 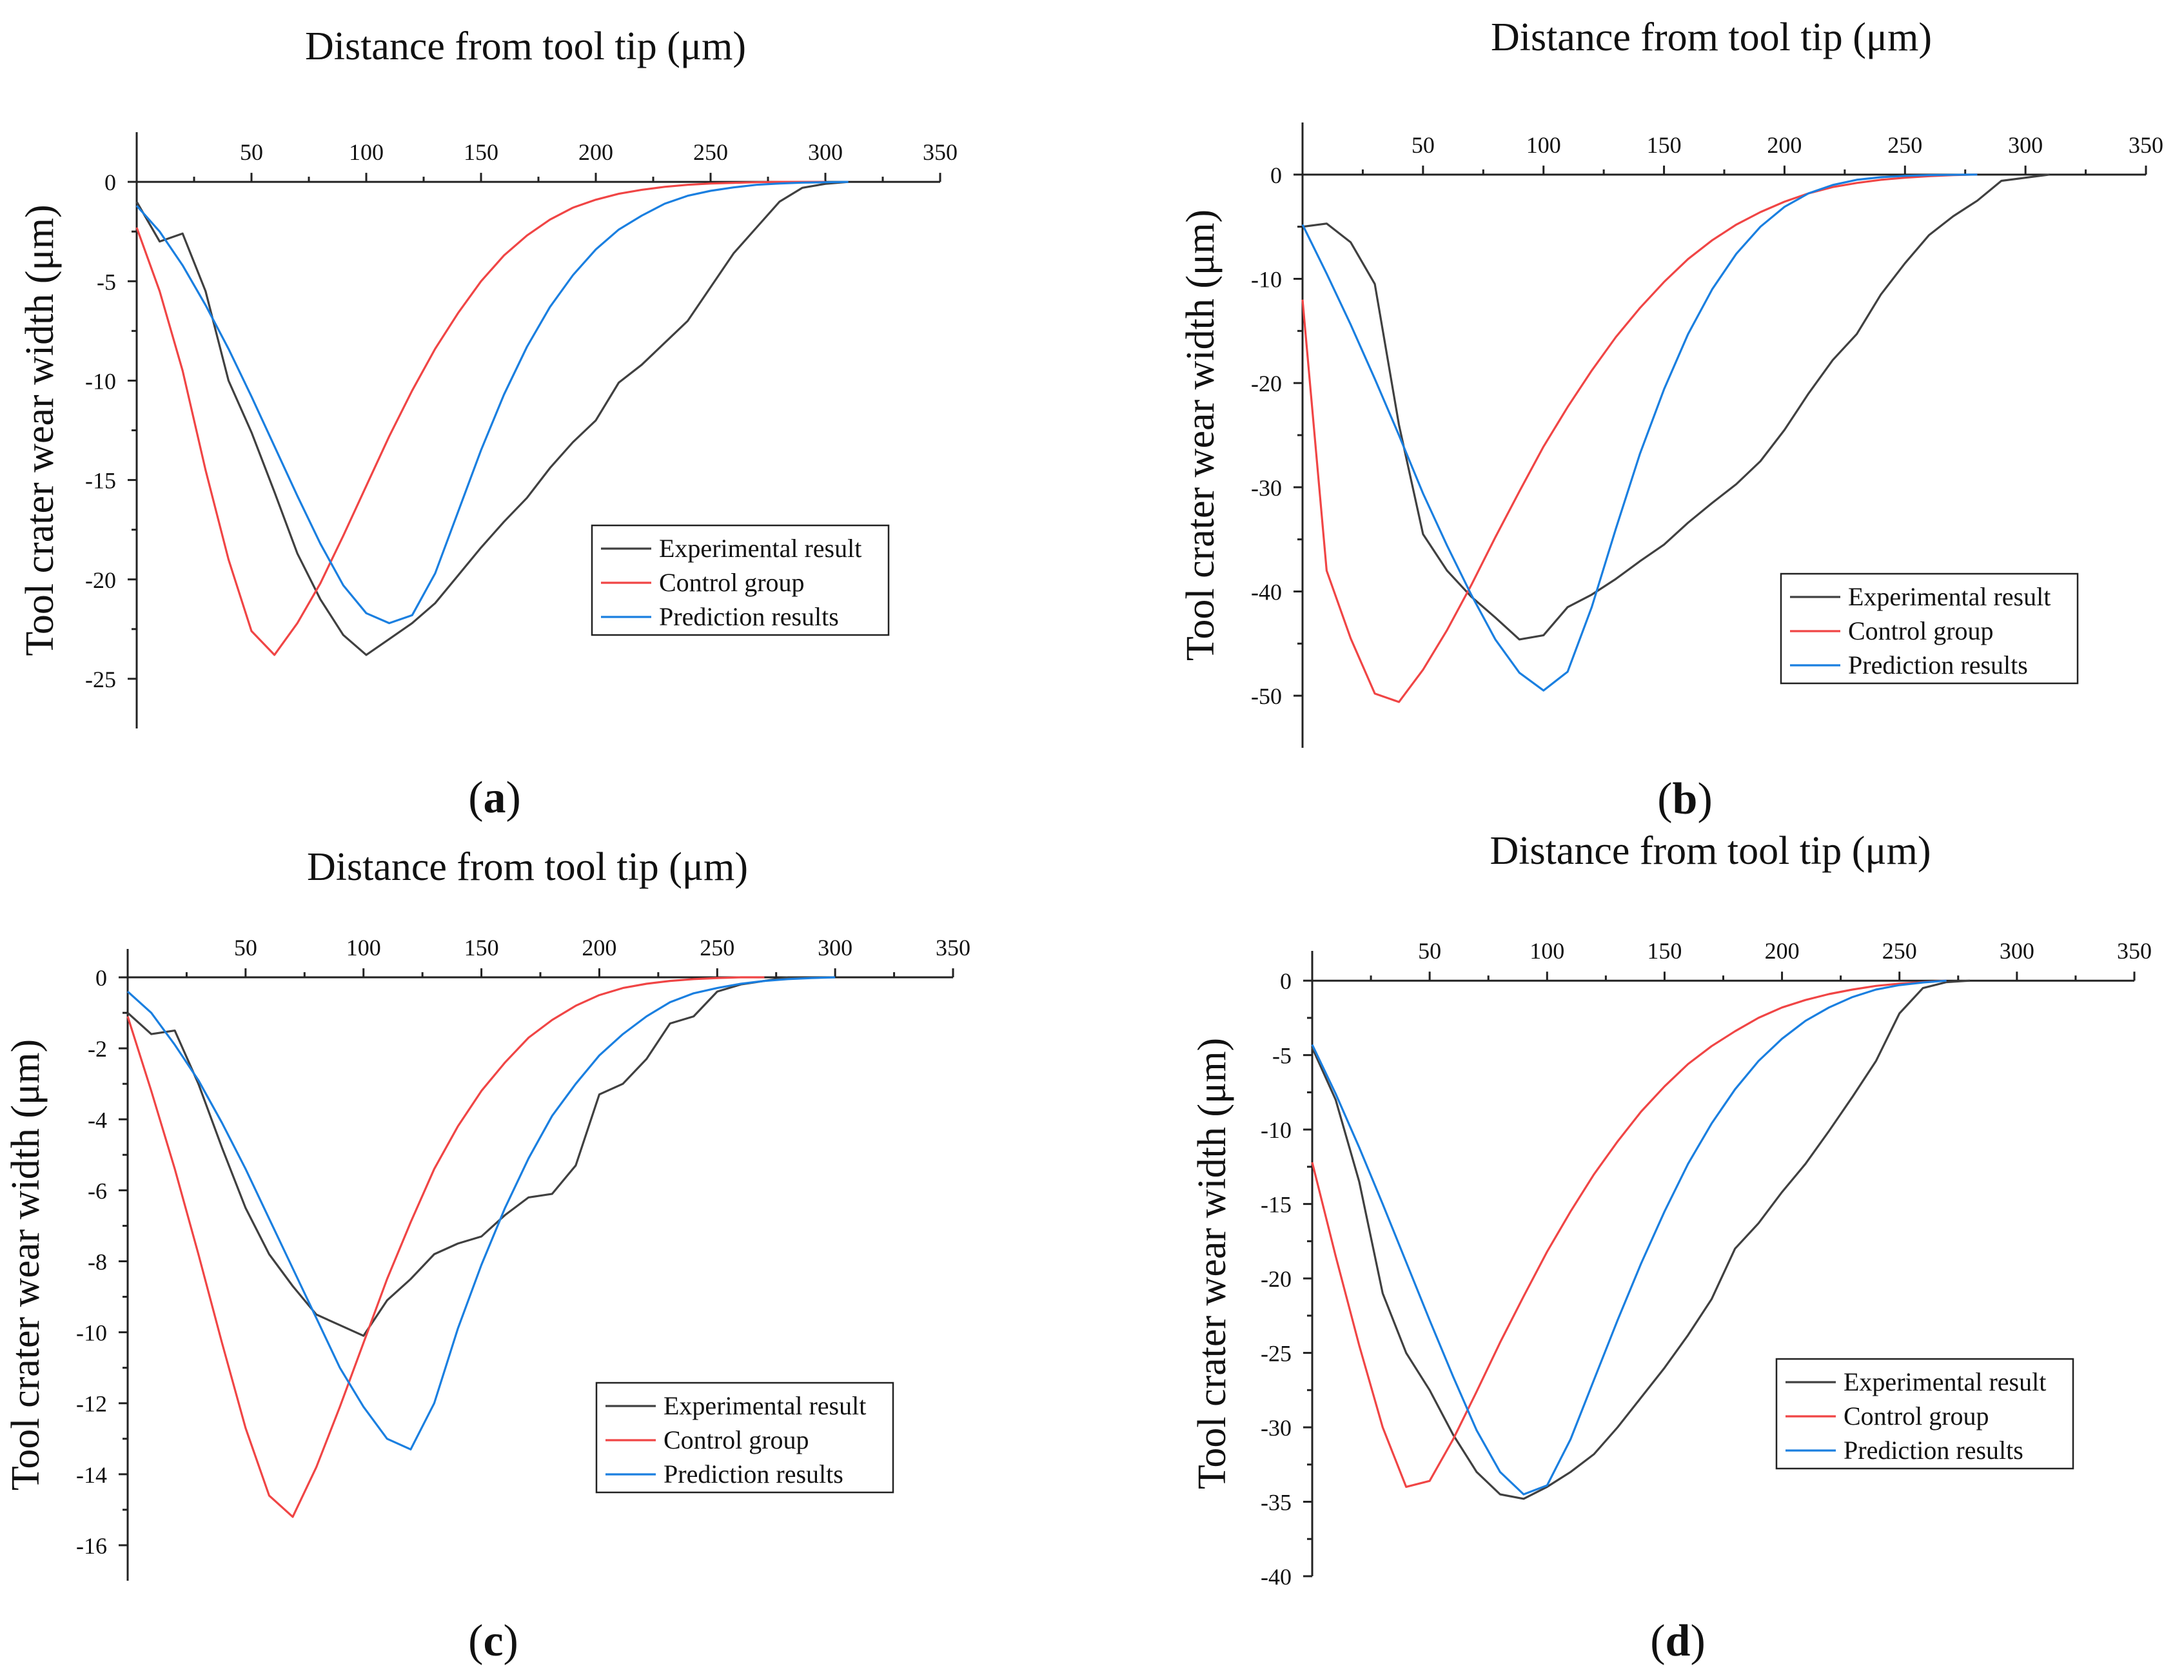 What do you see at coordinates (1276, 1503) in the screenshot?
I see `y-tick-label: -35` at bounding box center [1276, 1503].